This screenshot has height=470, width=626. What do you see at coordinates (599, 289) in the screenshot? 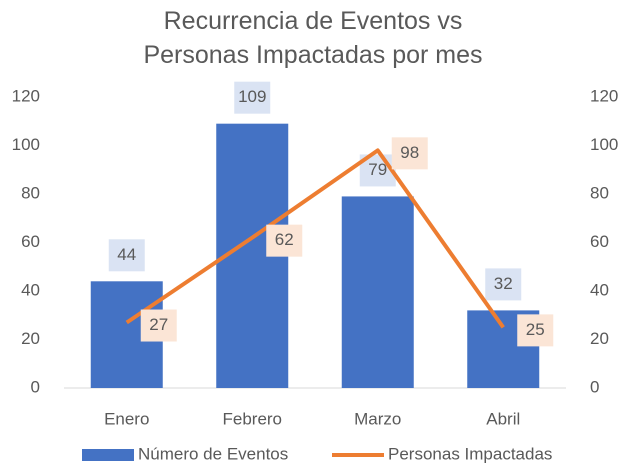
I see `y2-tick-label: 40` at bounding box center [599, 289].